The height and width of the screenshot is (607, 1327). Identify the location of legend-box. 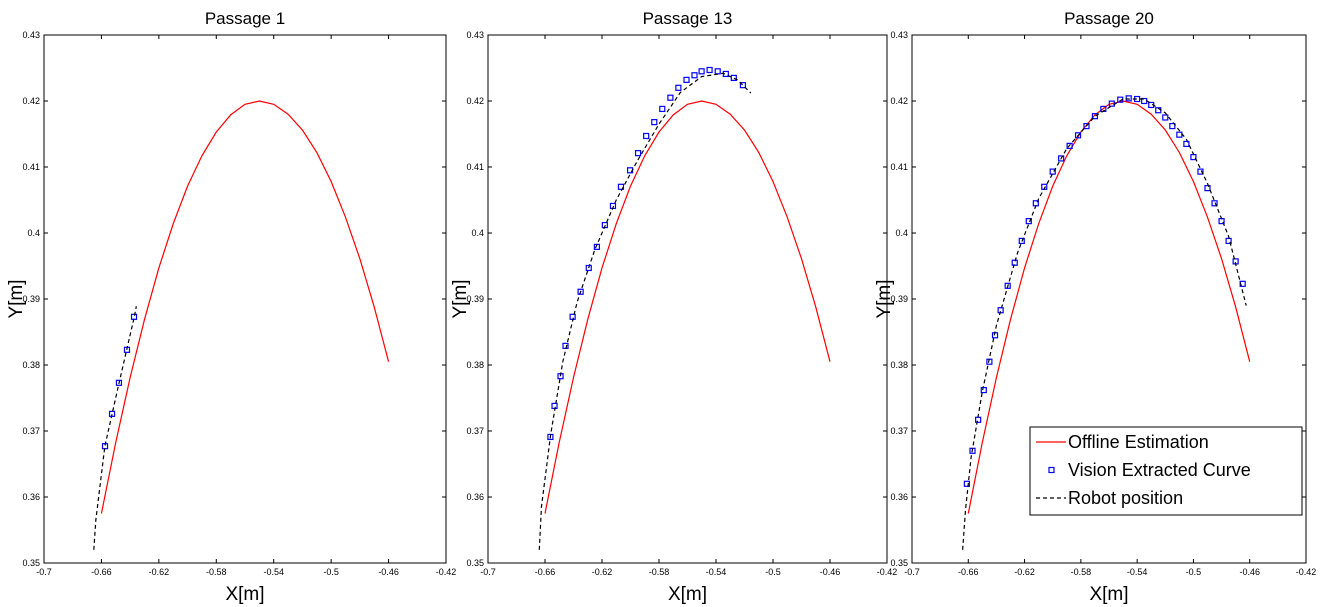
(1166, 471).